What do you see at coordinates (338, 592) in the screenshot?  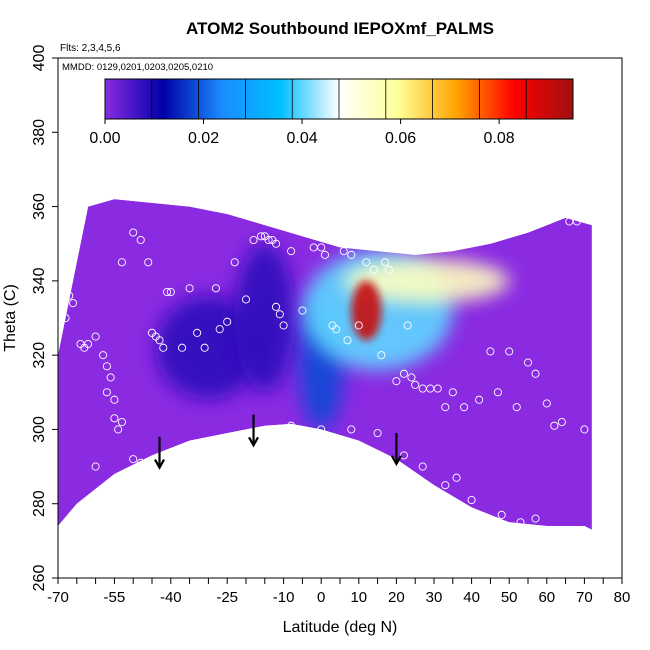 I see `x-axis: -70 -55 -40 -25 -10 0 10 20 30 40 50 60 70 80` at bounding box center [338, 592].